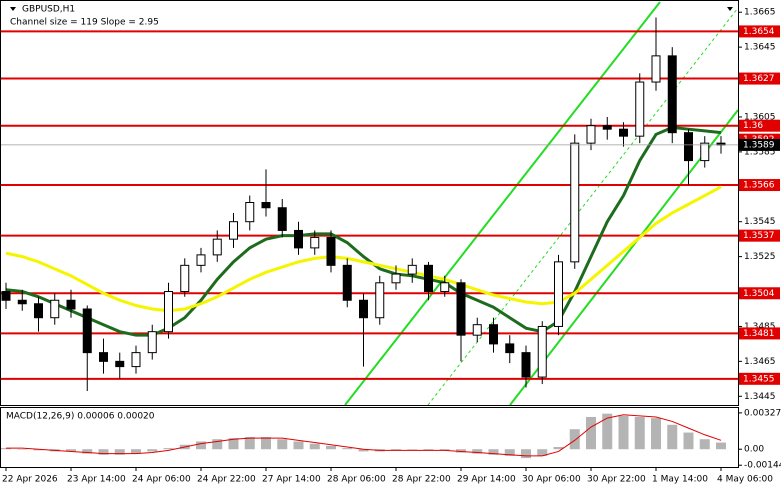 This screenshot has height=489, width=781. What do you see at coordinates (226, 480) in the screenshot?
I see `x-tick-label: 24 Apr 22:00` at bounding box center [226, 480].